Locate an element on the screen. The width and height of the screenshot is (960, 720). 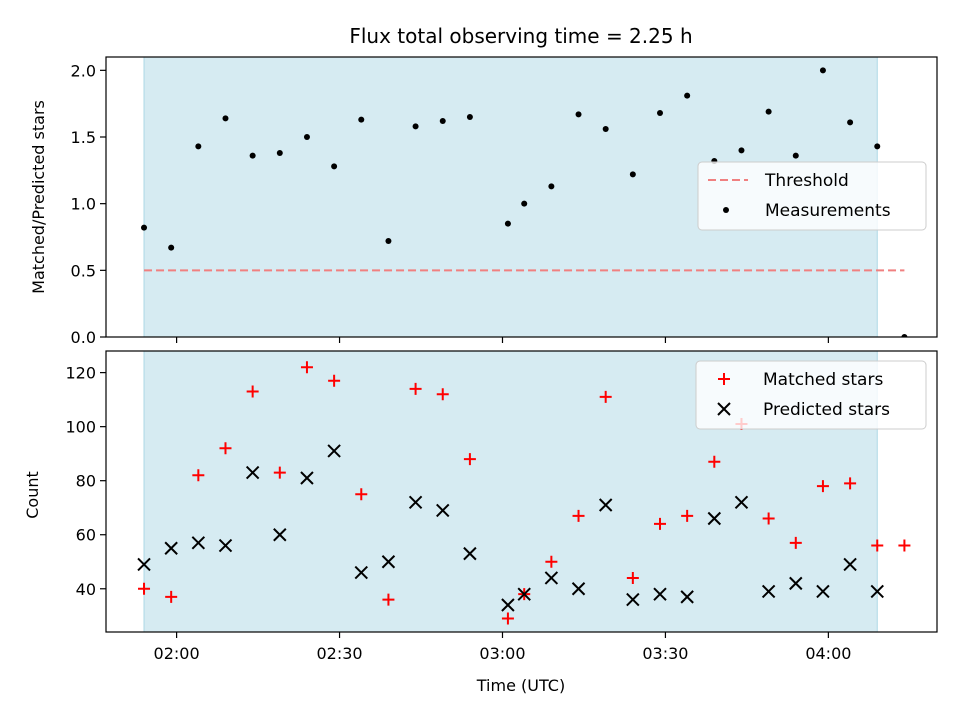
legend-label: Matched stars is located at coordinates (823, 380).